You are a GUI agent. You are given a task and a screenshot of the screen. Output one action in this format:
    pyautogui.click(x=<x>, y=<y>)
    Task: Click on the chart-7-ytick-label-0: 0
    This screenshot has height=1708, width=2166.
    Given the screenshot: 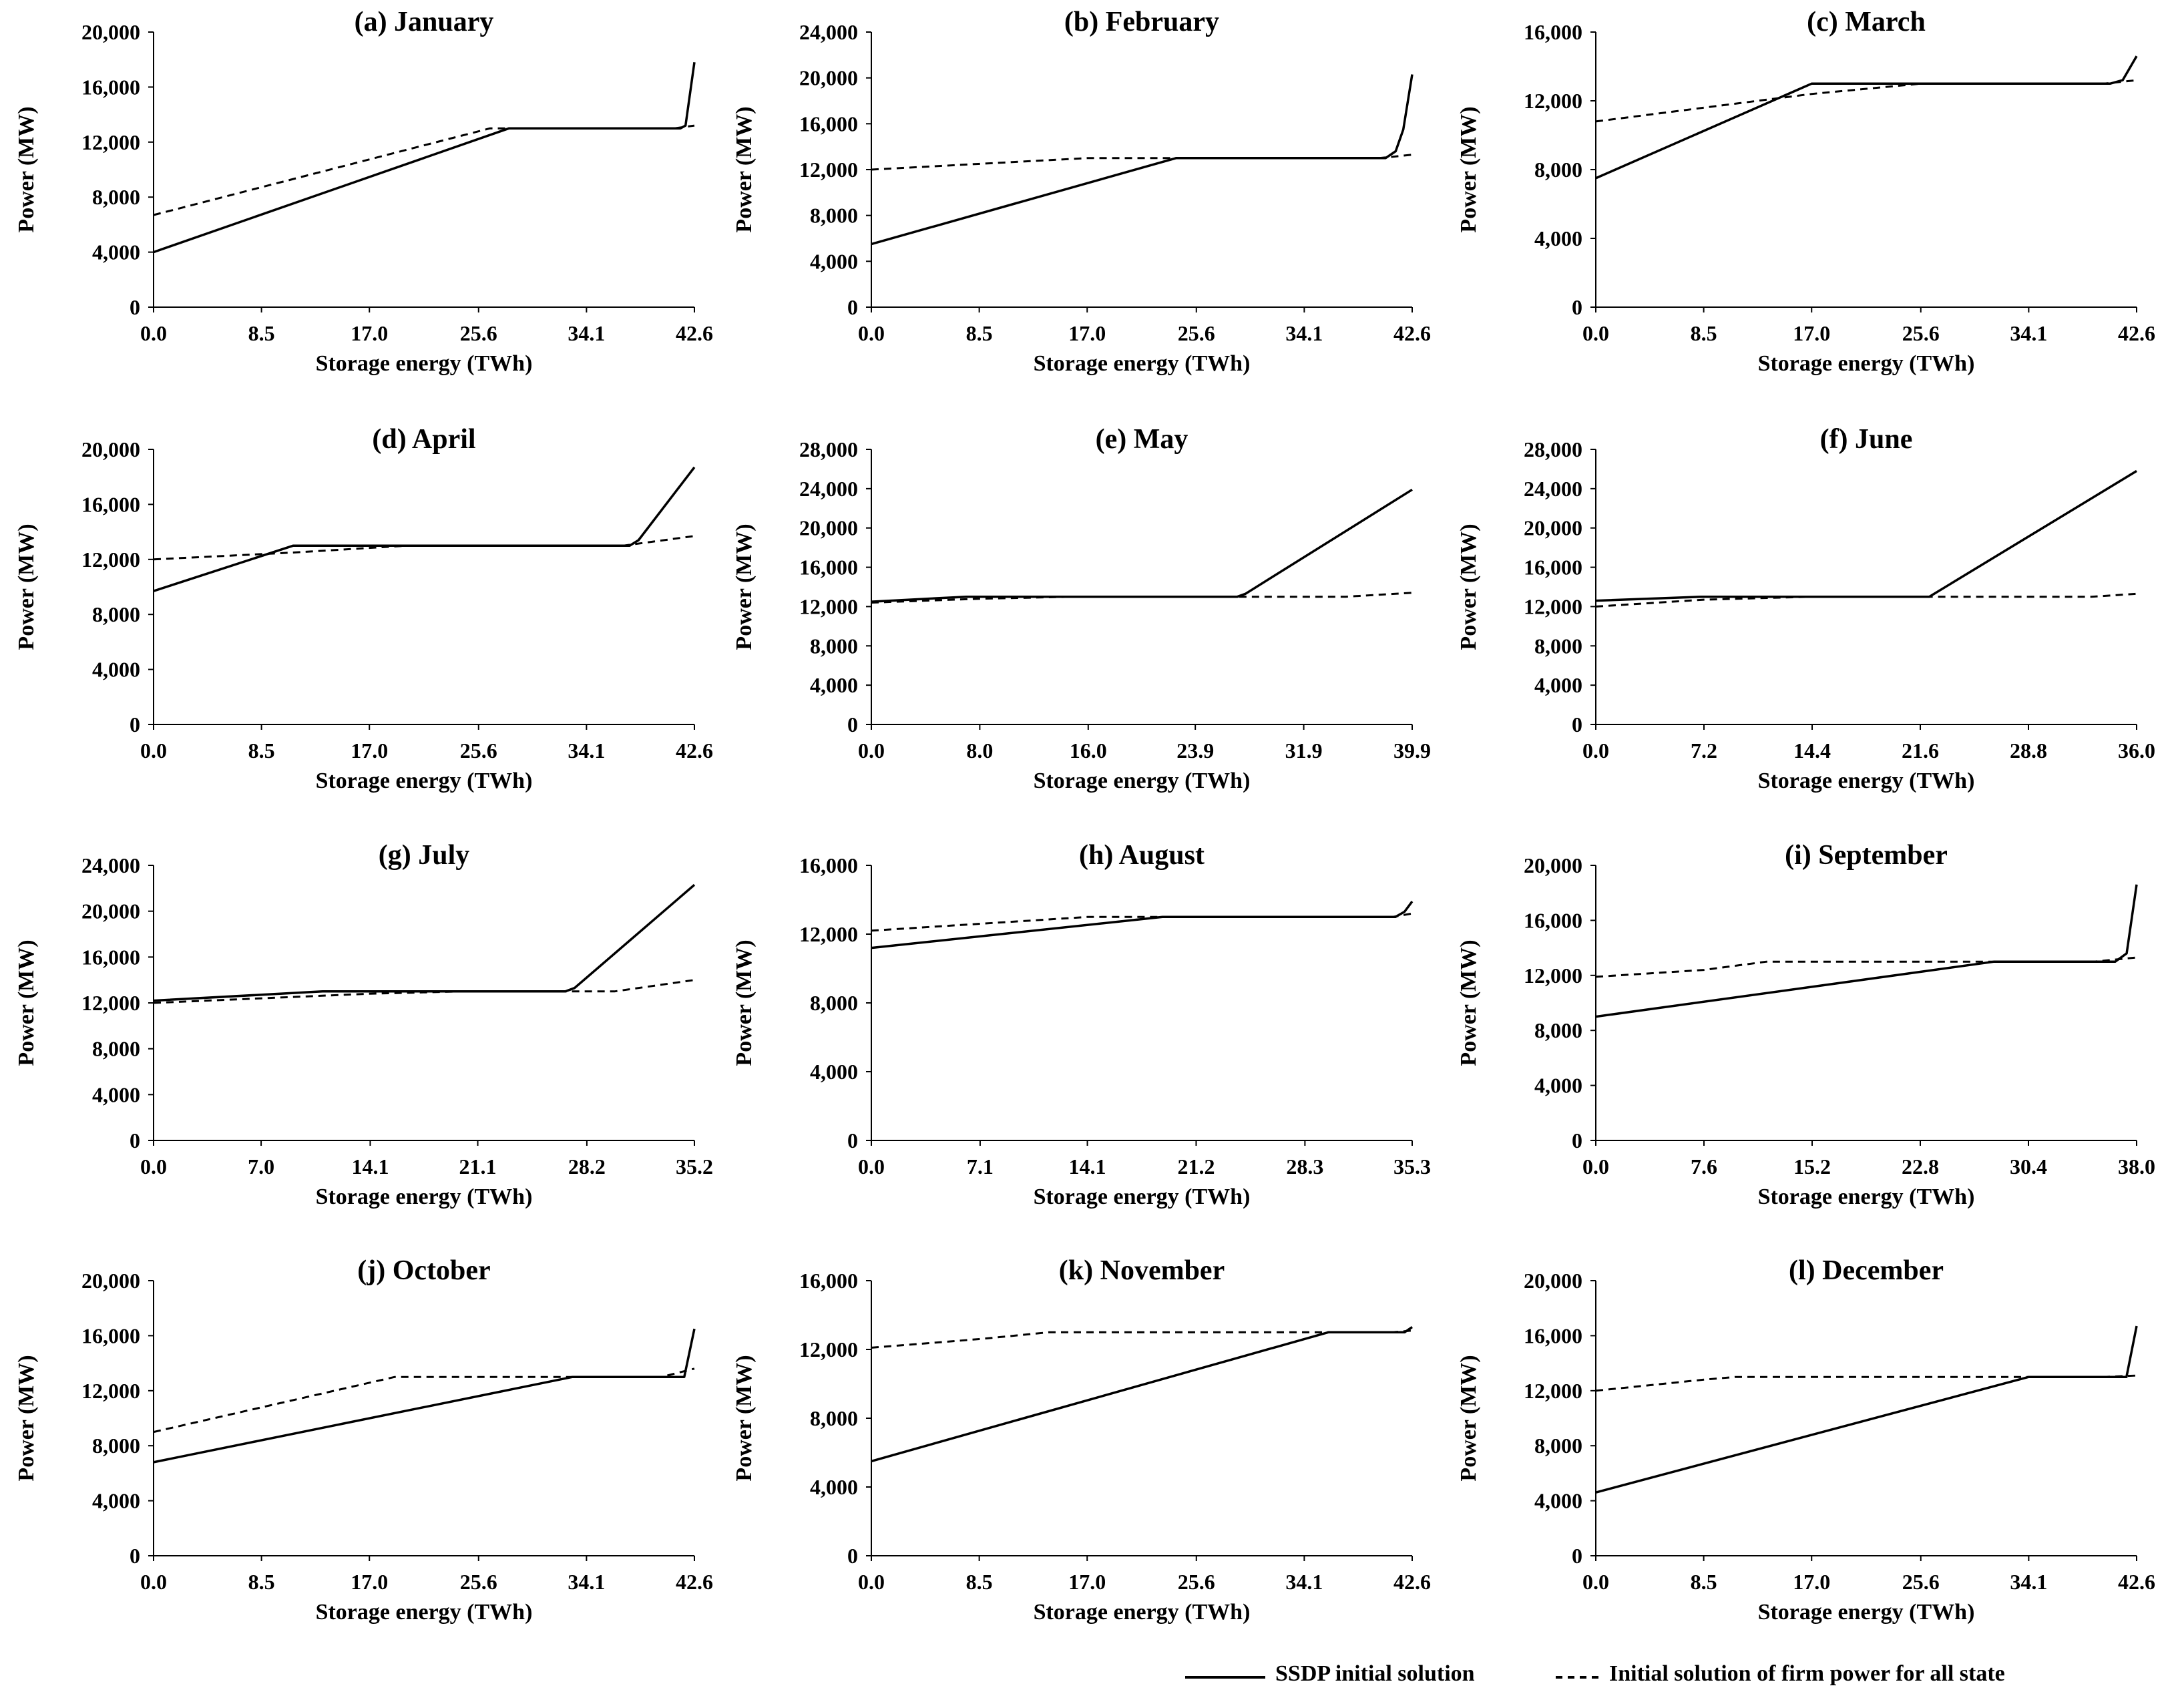 What is the action you would take?
    pyautogui.click(x=135, y=1140)
    